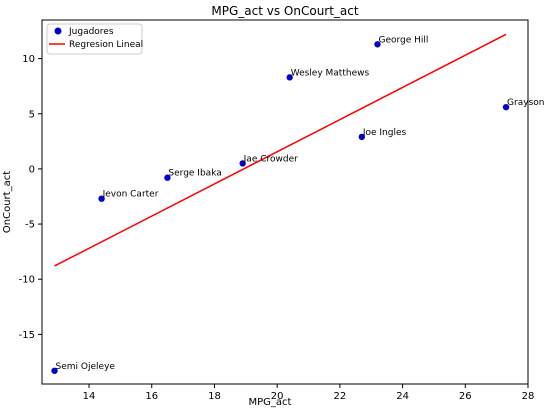 The image size is (546, 410). What do you see at coordinates (7, 202) in the screenshot?
I see `y-axis-title: OnCourt_act` at bounding box center [7, 202].